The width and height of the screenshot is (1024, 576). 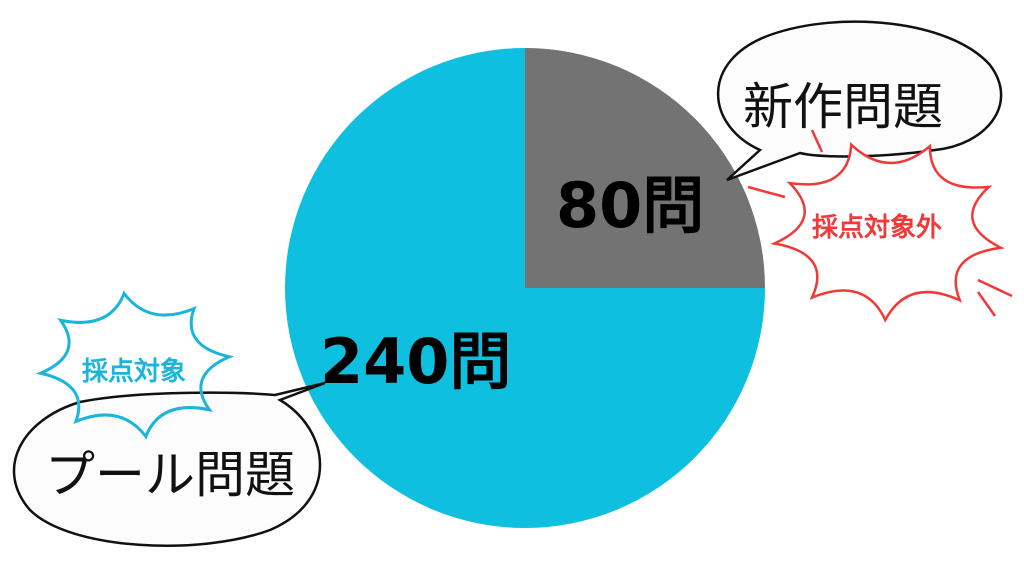 What do you see at coordinates (630, 205) in the screenshot?
I see `slice-value-label-new: 80問` at bounding box center [630, 205].